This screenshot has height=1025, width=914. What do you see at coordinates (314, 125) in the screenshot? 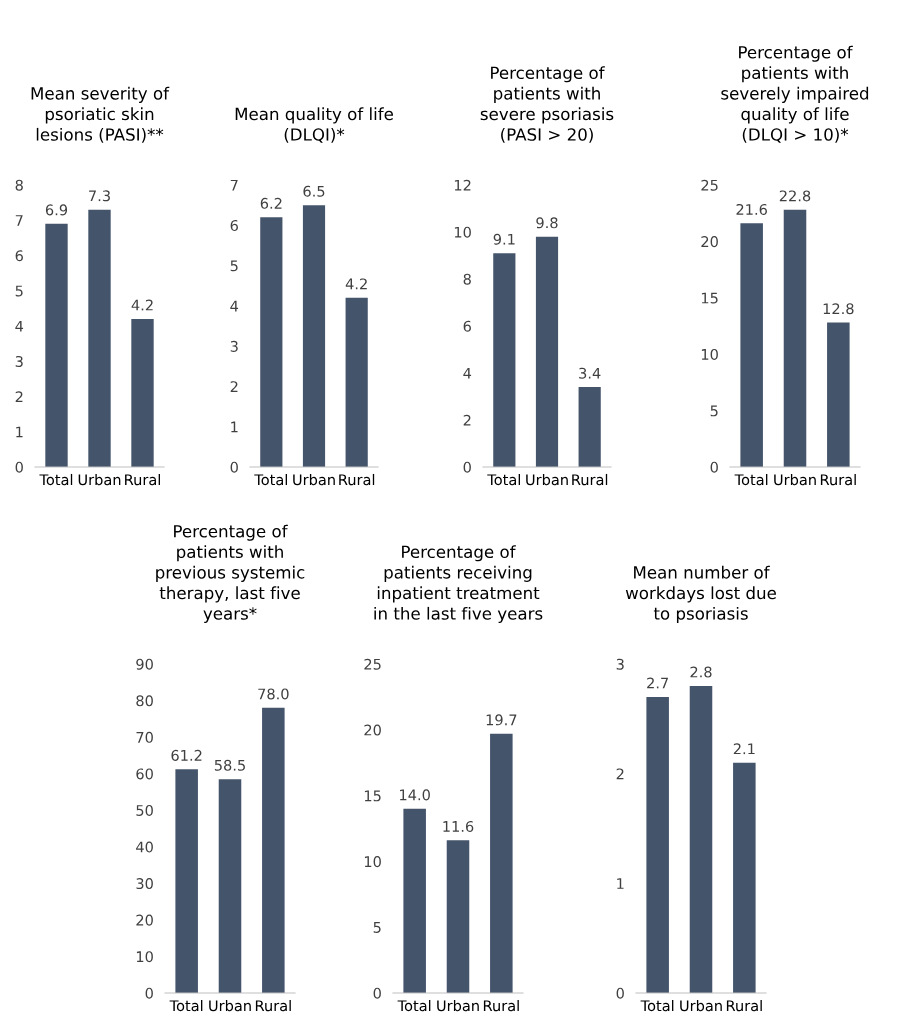
I see `chart-title: Mean quality of life (DLQI)*` at bounding box center [314, 125].